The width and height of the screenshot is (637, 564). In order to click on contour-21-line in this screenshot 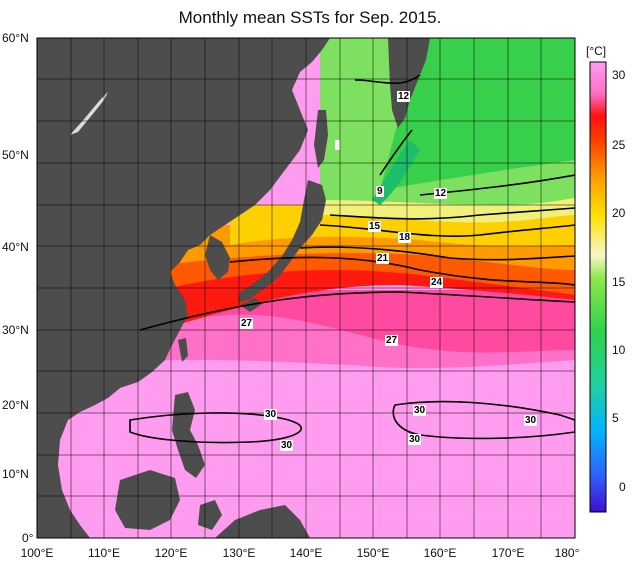, I will do `click(437, 253)`.